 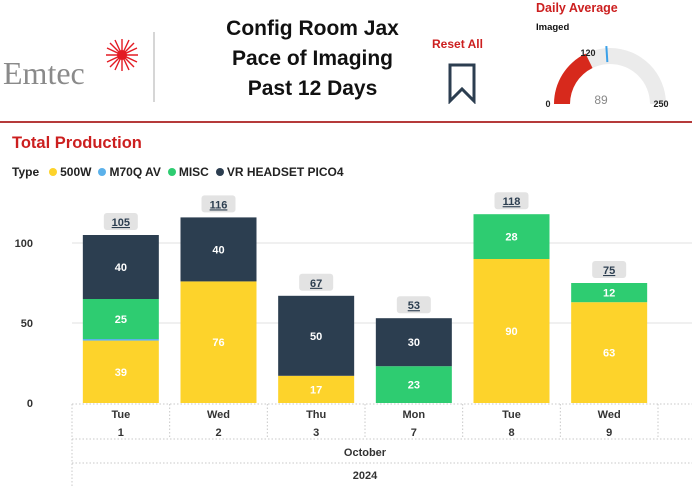 What do you see at coordinates (462, 83) in the screenshot?
I see `bookmark-icon` at bounding box center [462, 83].